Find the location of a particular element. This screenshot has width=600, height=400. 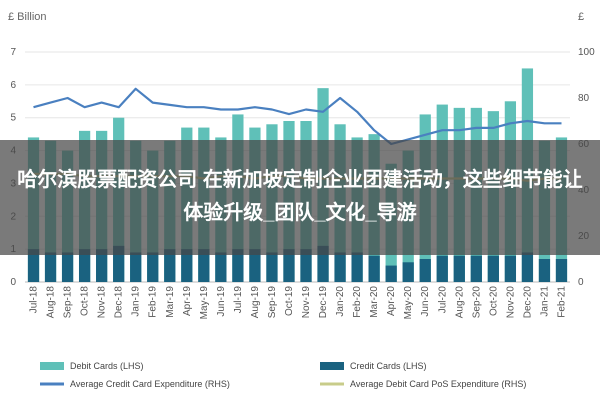

left-tick-label: 5 is located at coordinates (13, 118).